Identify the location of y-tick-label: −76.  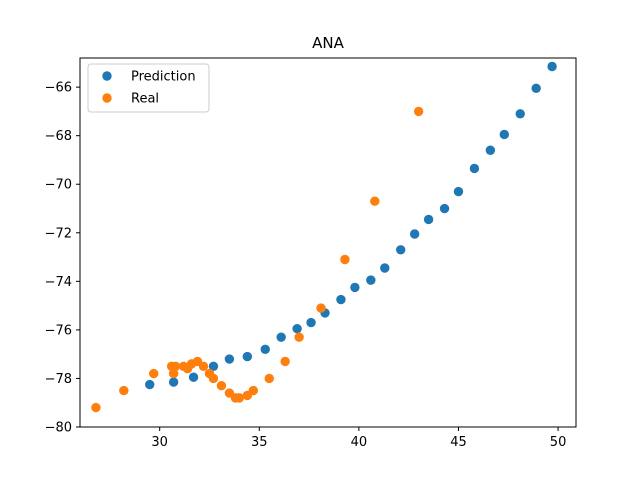
(58, 330).